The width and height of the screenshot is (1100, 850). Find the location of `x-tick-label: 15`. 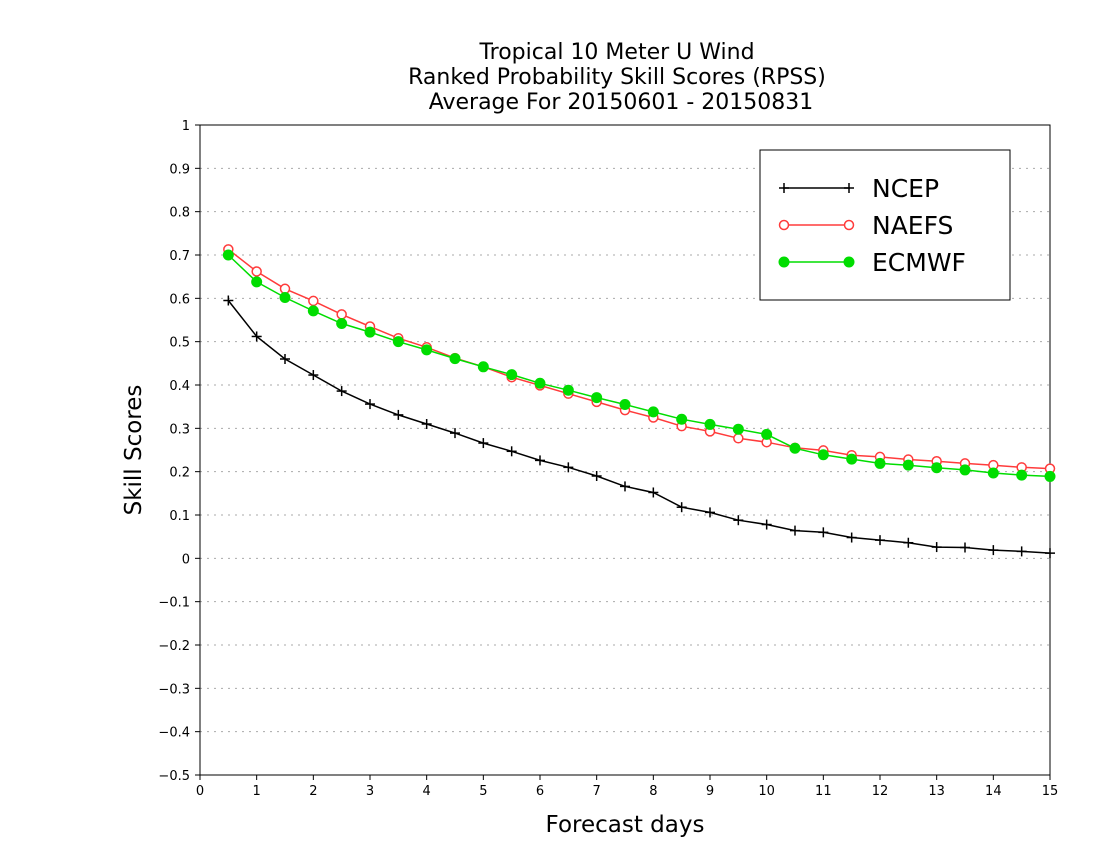

x-tick-label: 15 is located at coordinates (1050, 791).